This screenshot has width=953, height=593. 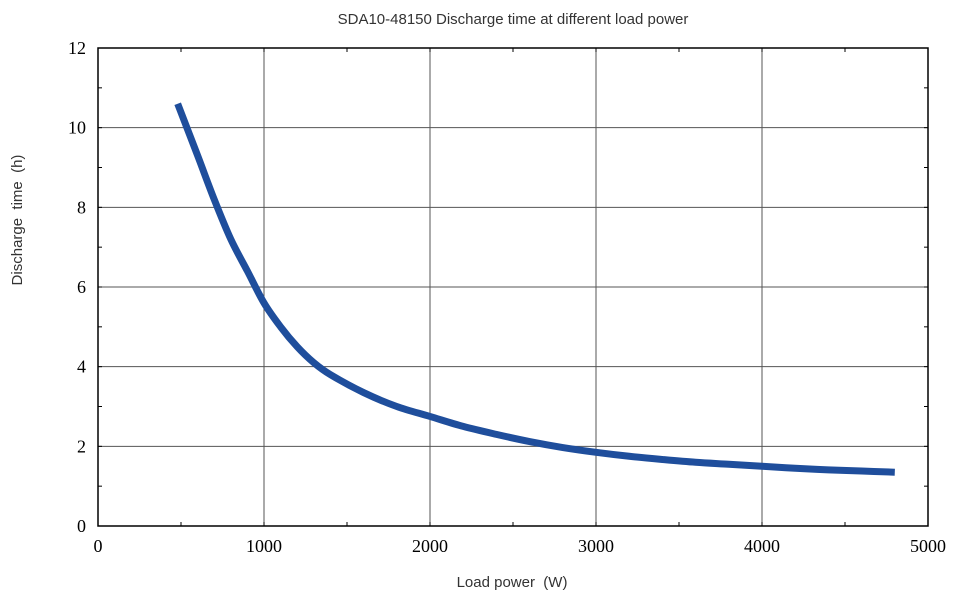 What do you see at coordinates (264, 546) in the screenshot?
I see `x-tick-label: 1000` at bounding box center [264, 546].